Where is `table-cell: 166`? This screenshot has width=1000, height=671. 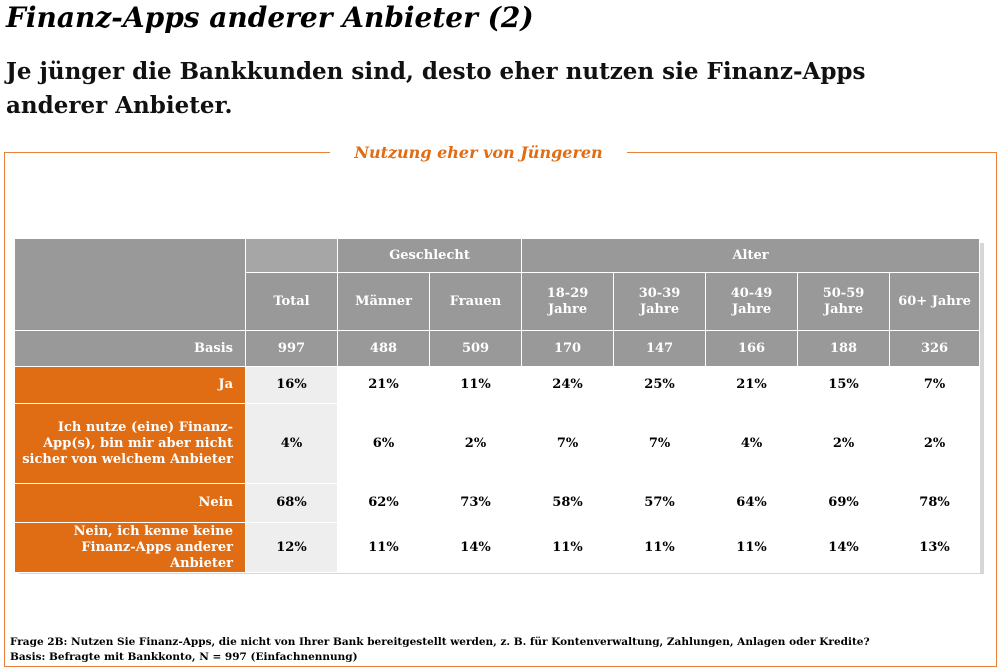 table-cell: 166 is located at coordinates (752, 348).